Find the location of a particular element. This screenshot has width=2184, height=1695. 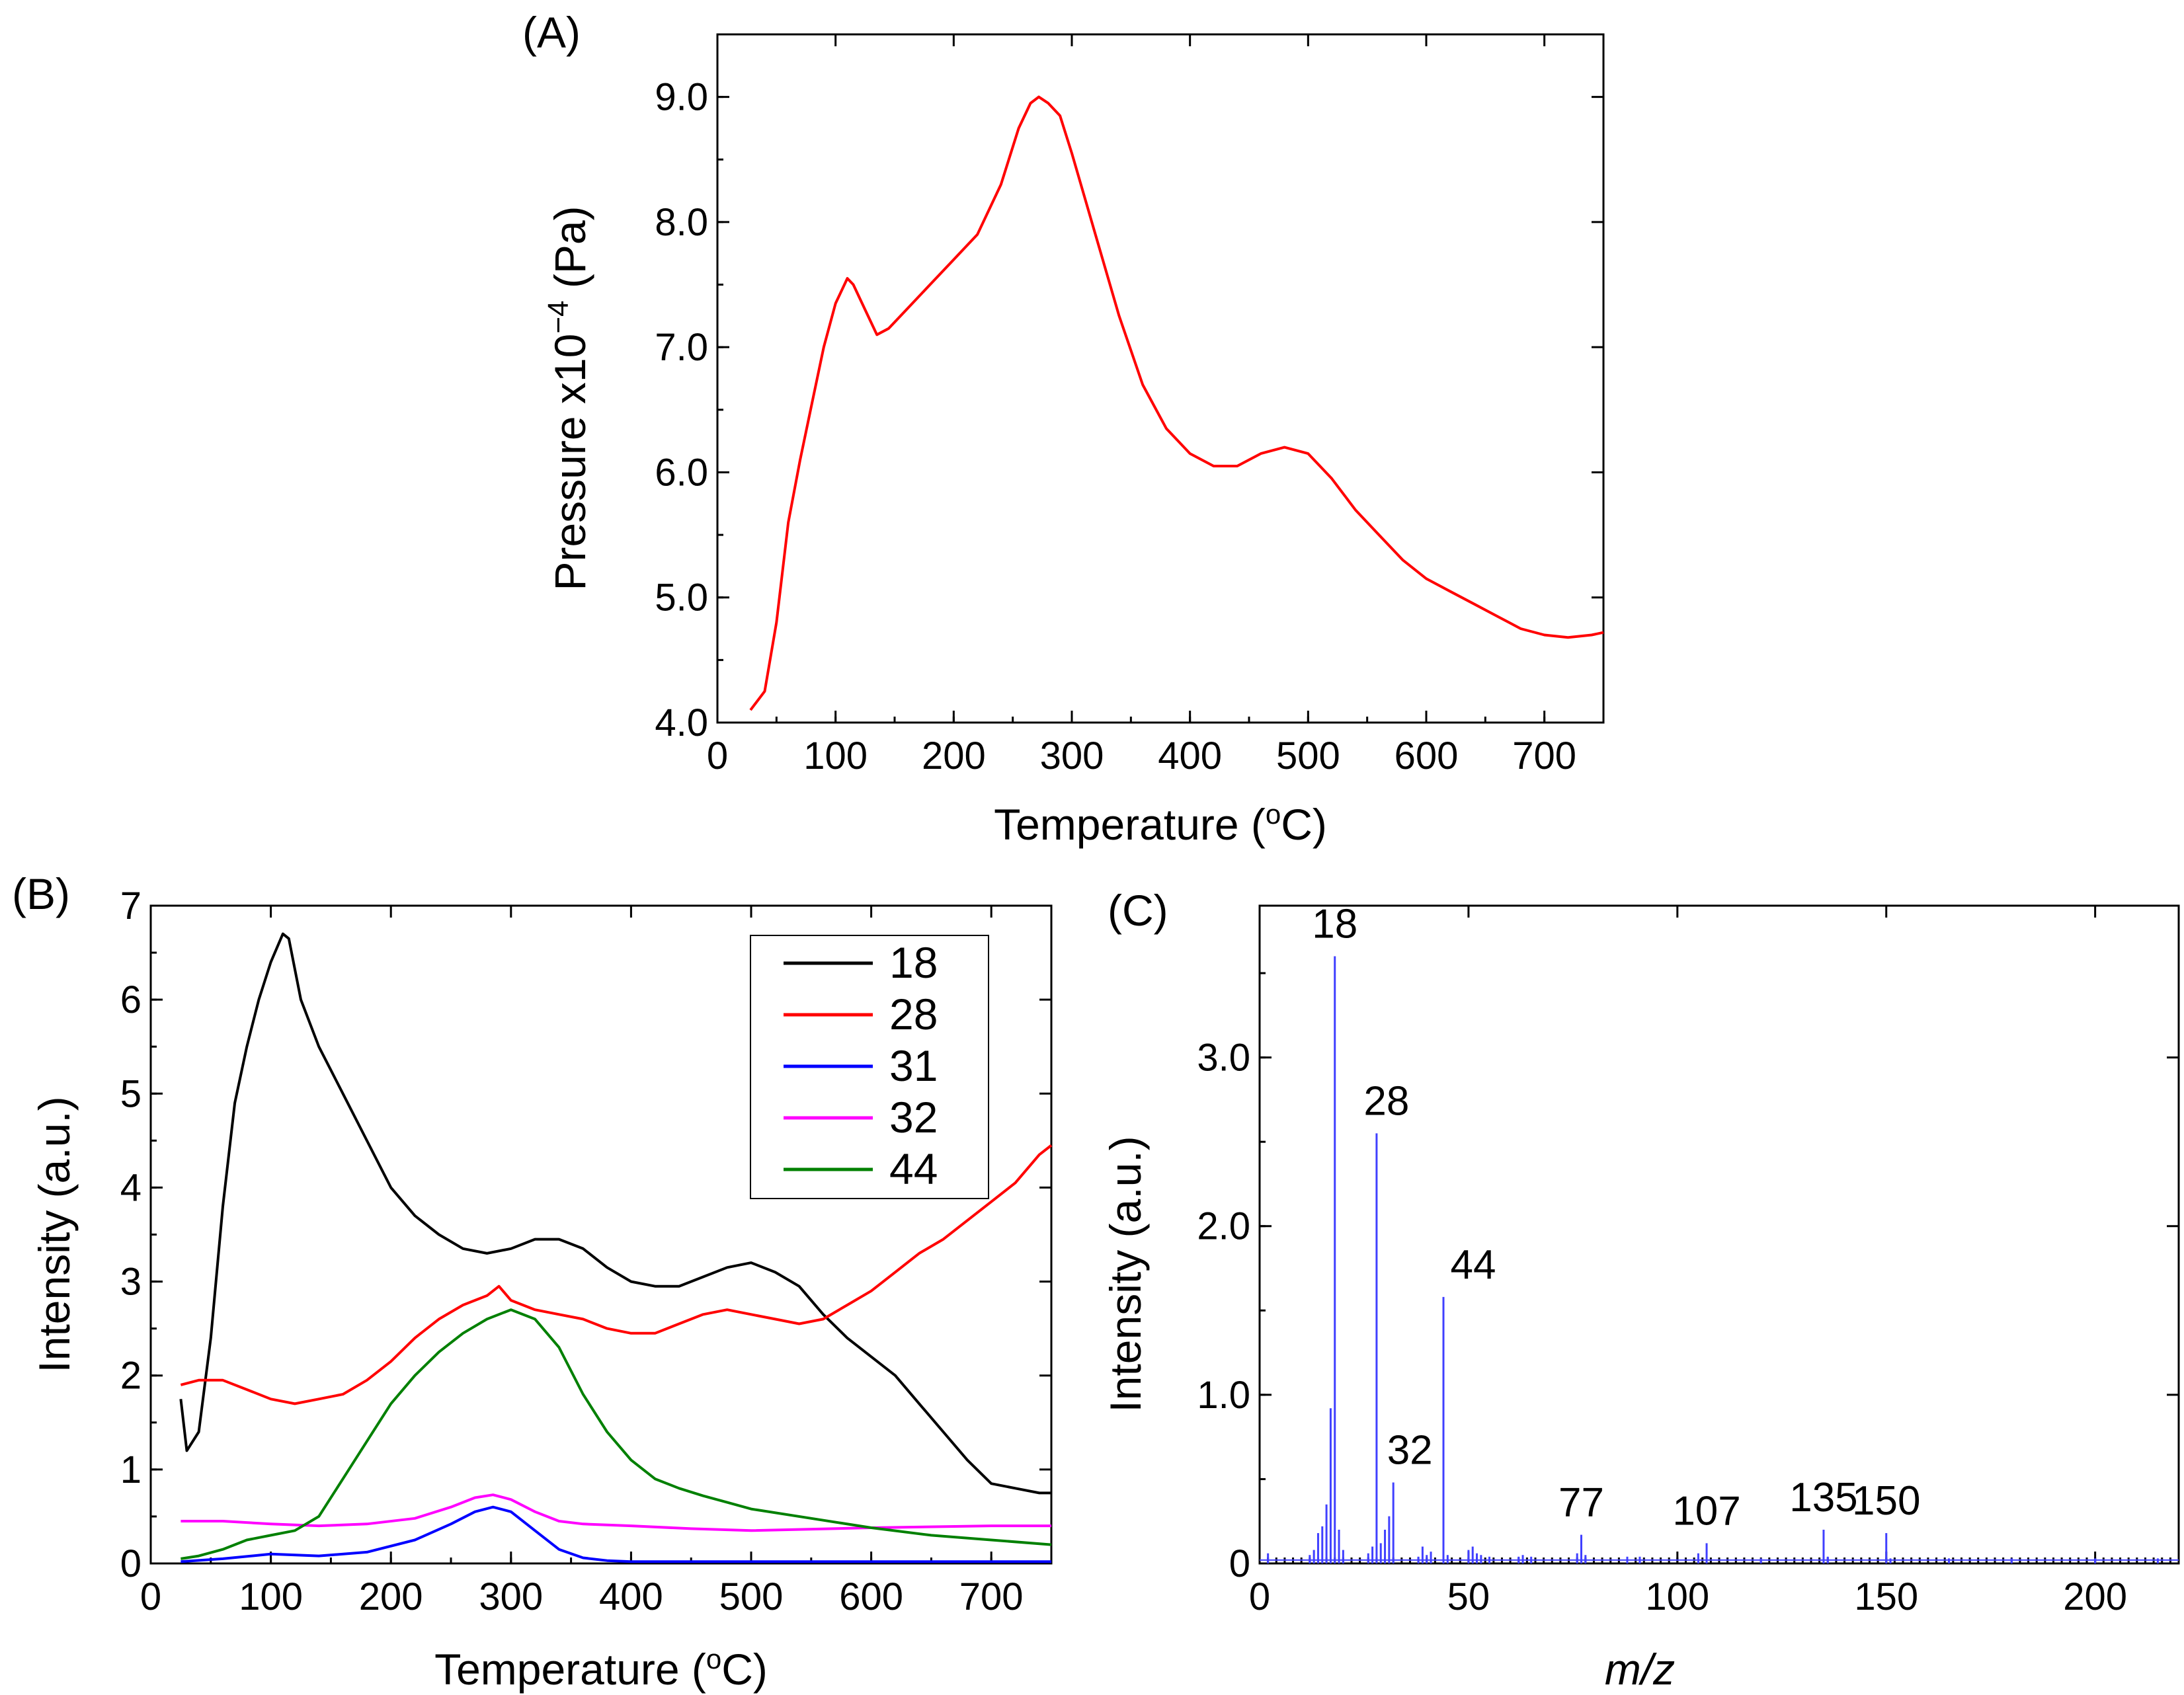

y-axis-label-unit: (Pa) is located at coordinates (570, 253).